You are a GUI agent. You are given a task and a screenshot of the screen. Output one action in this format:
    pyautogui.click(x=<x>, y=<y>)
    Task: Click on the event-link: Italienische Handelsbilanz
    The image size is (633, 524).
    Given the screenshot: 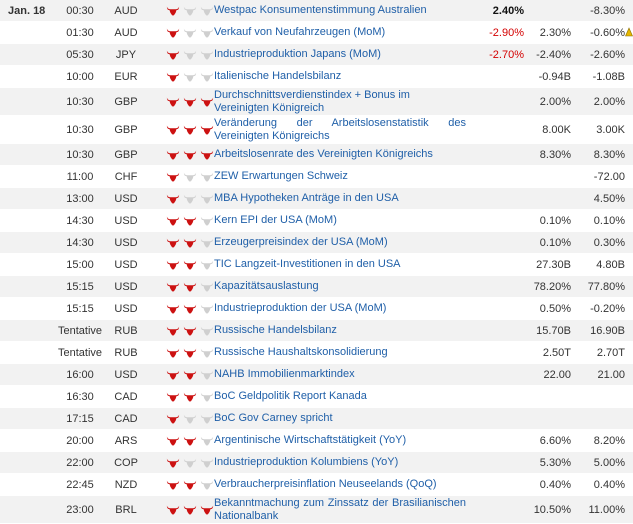 What is the action you would take?
    pyautogui.click(x=278, y=76)
    